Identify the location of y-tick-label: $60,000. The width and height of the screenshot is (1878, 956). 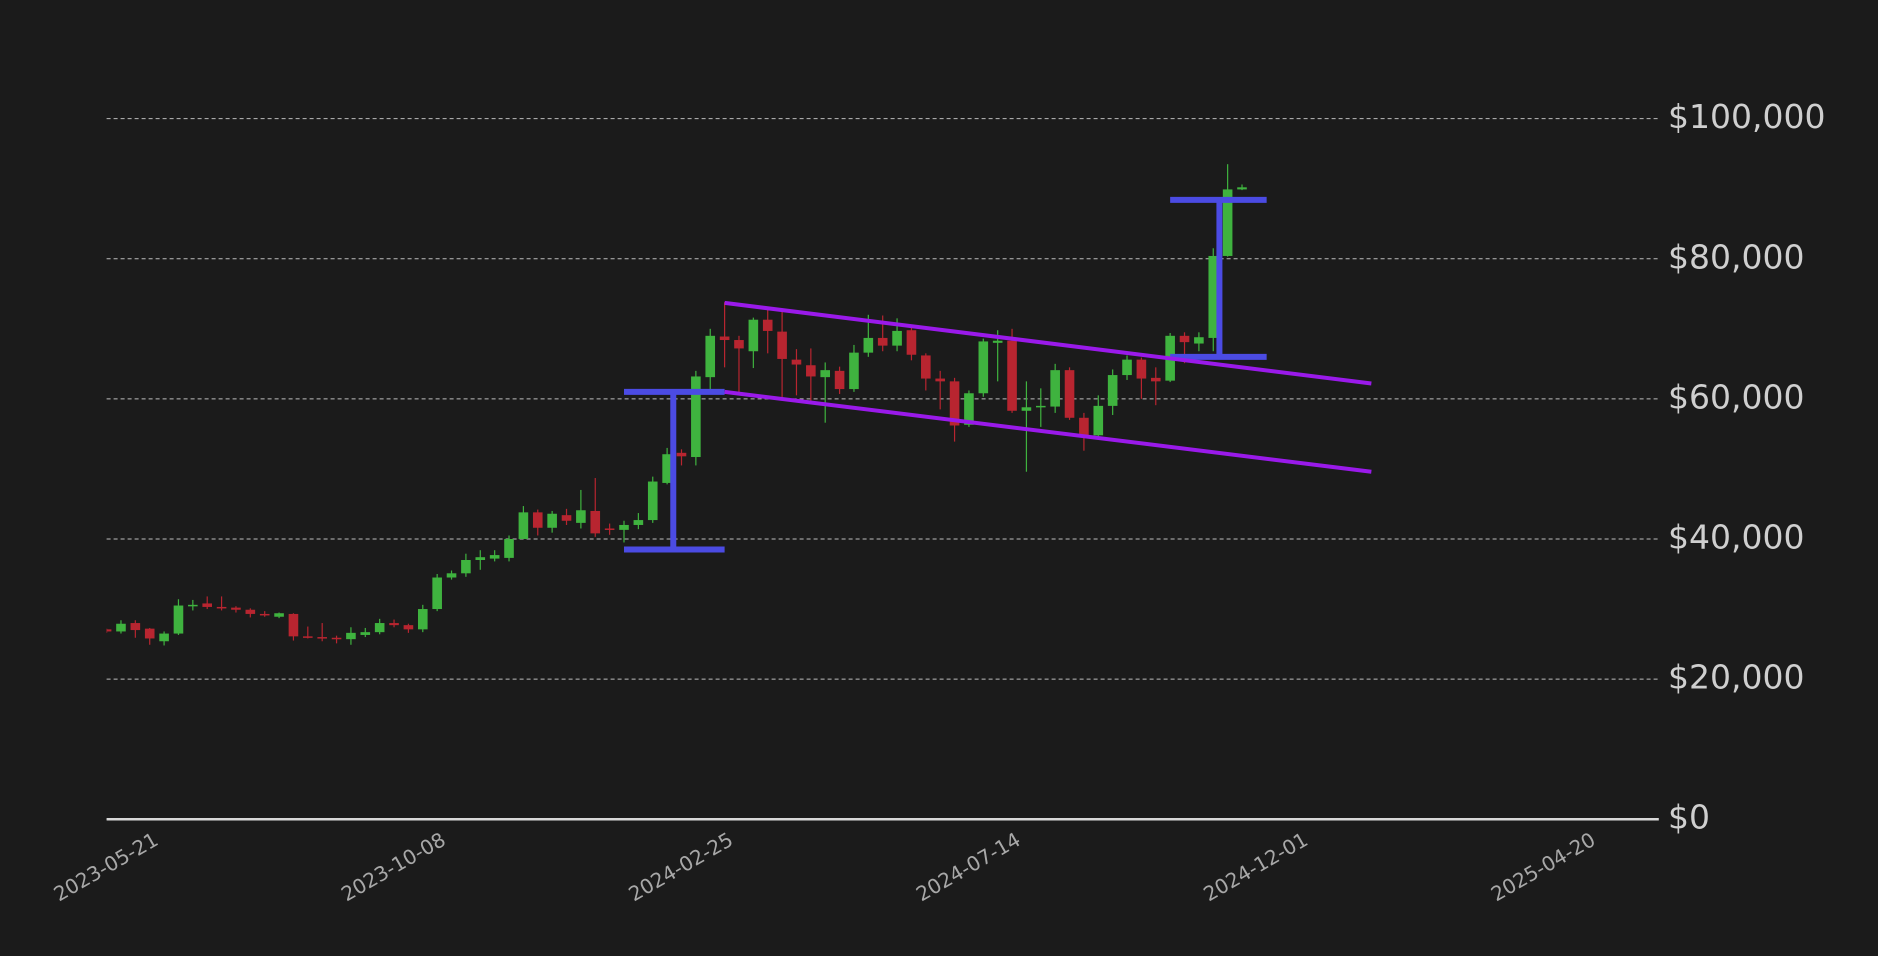
(1736, 396).